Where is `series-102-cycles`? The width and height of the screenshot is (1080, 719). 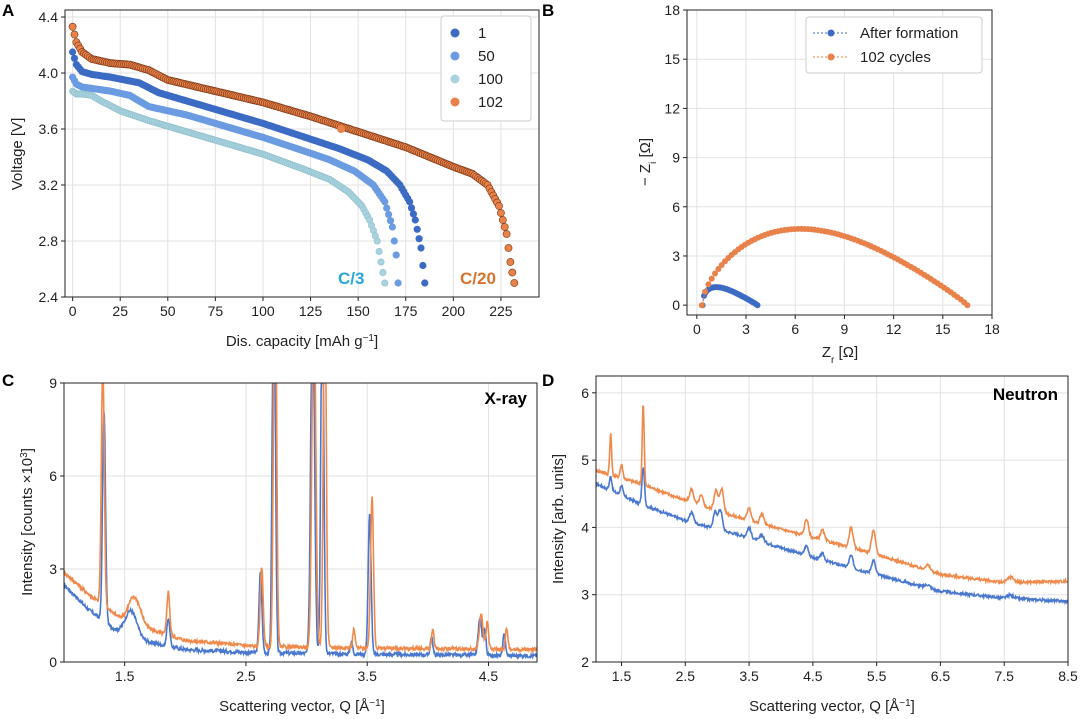 series-102-cycles is located at coordinates (834, 267).